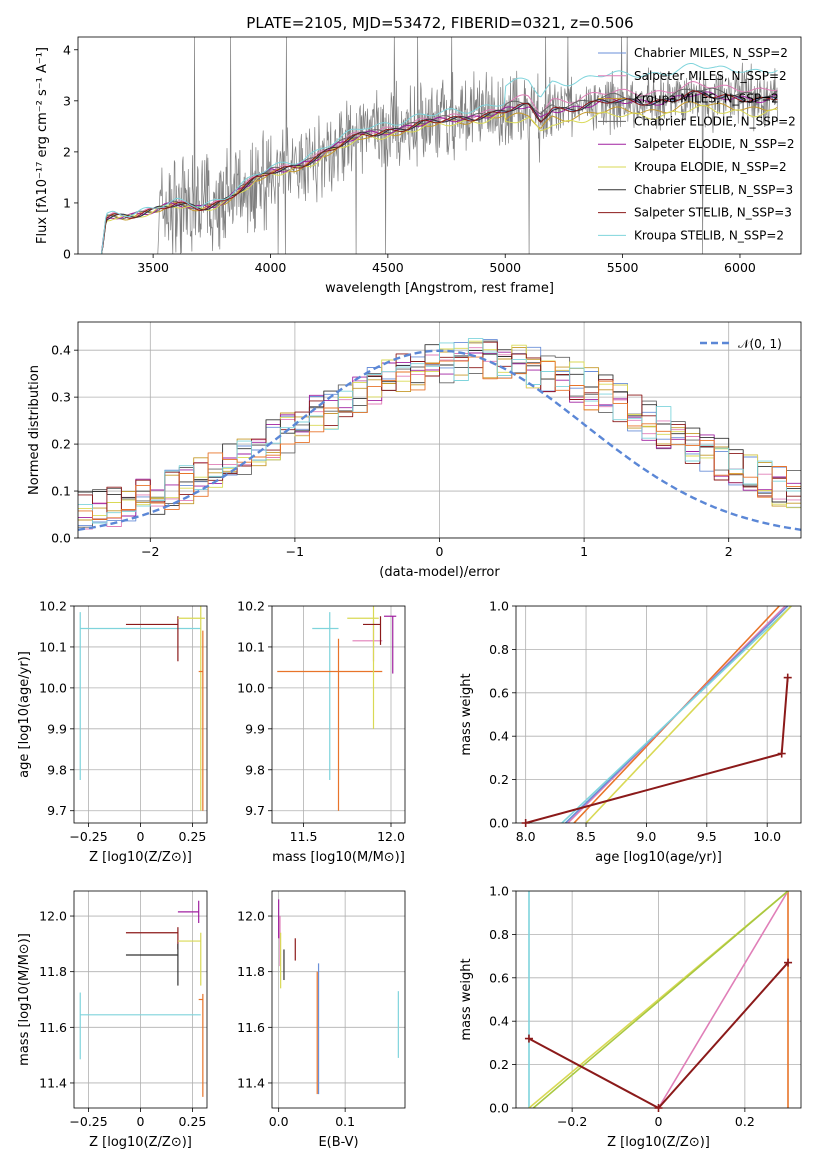 Image resolution: width=819 pixels, height=1170 pixels. What do you see at coordinates (572, 1121) in the screenshot?
I see `x-tick-label: −0.2` at bounding box center [572, 1121].